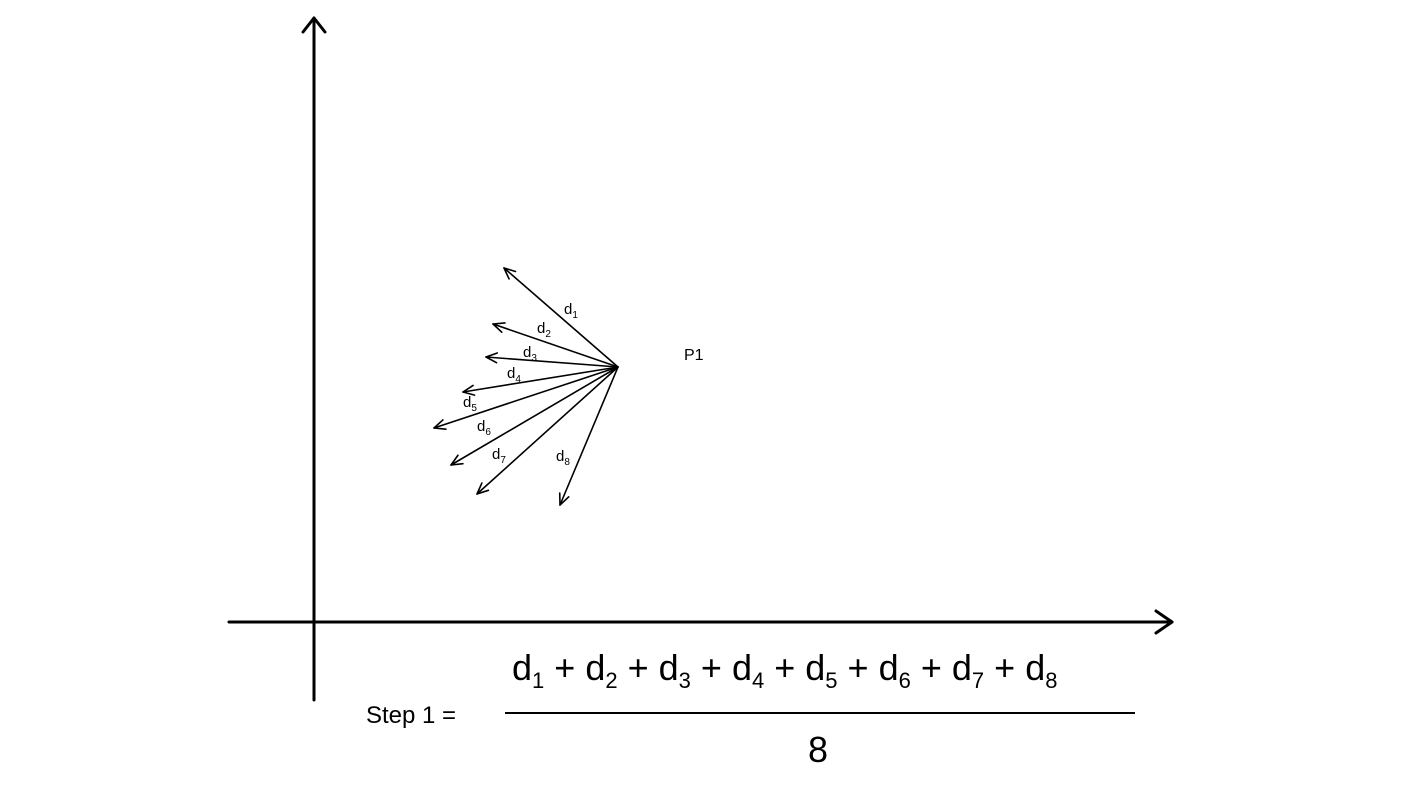 The width and height of the screenshot is (1403, 789). Describe the element at coordinates (1035, 667) in the screenshot. I see `numerator-term-d8: d` at that location.